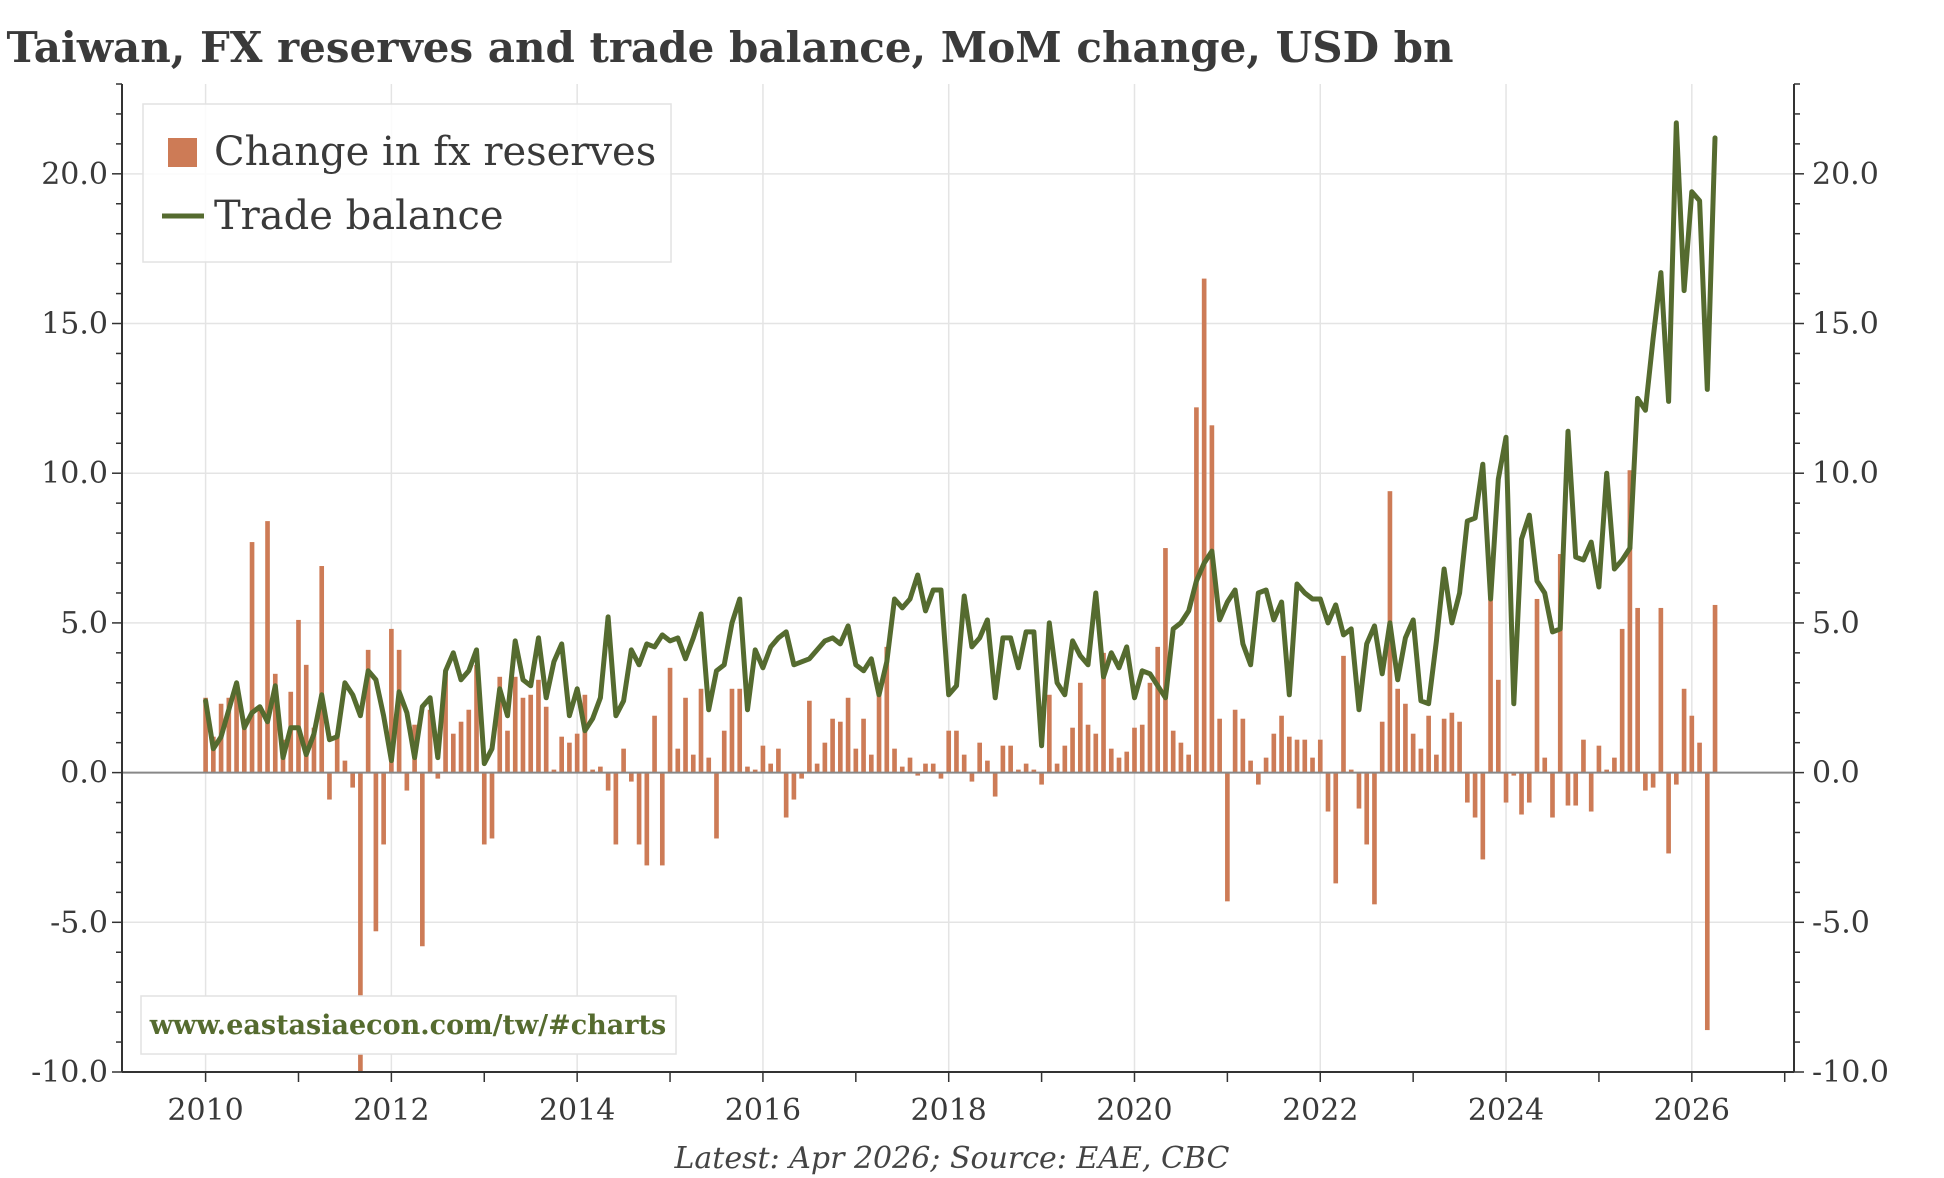 This screenshot has width=1944, height=1178. I want to click on x-tick-label: 2014, so click(577, 1110).